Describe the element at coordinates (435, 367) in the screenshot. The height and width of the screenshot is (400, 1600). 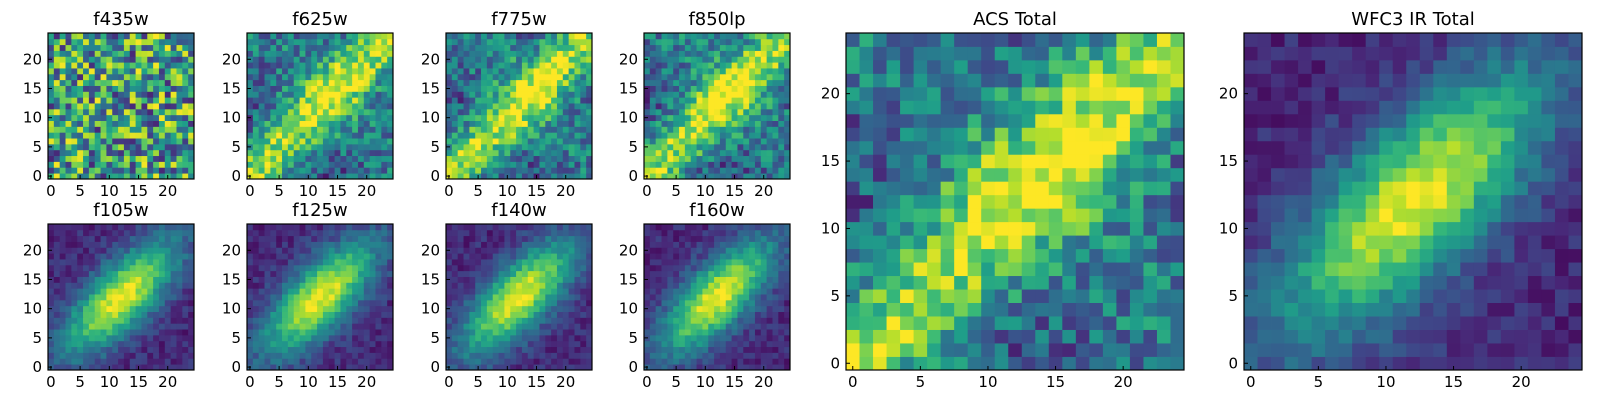
I see `y-tick-label: 0` at that location.